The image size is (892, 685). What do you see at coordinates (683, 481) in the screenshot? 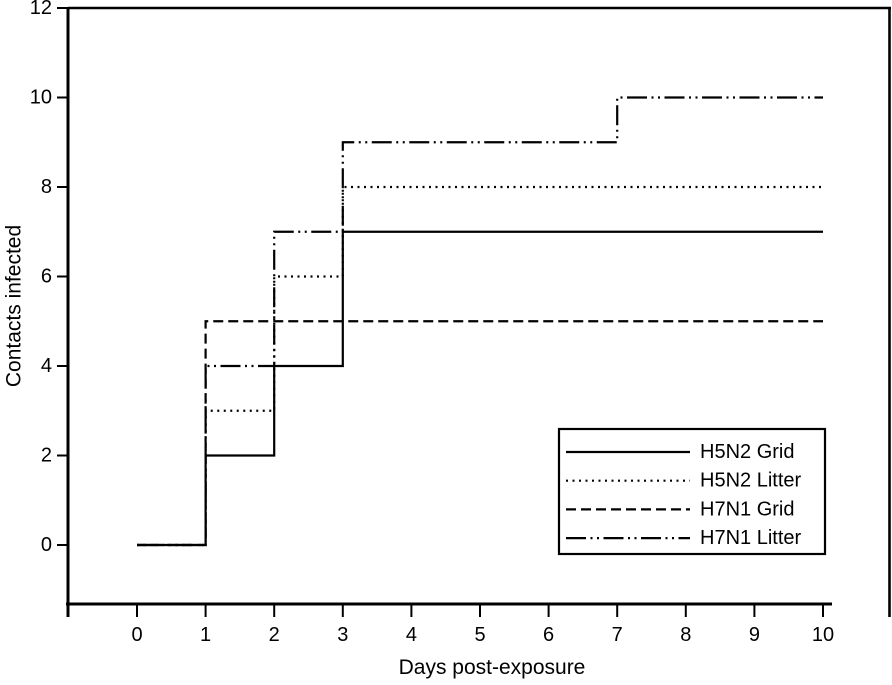
I see `legend-item-h5n2-litter: H5N2 Litter` at bounding box center [683, 481].